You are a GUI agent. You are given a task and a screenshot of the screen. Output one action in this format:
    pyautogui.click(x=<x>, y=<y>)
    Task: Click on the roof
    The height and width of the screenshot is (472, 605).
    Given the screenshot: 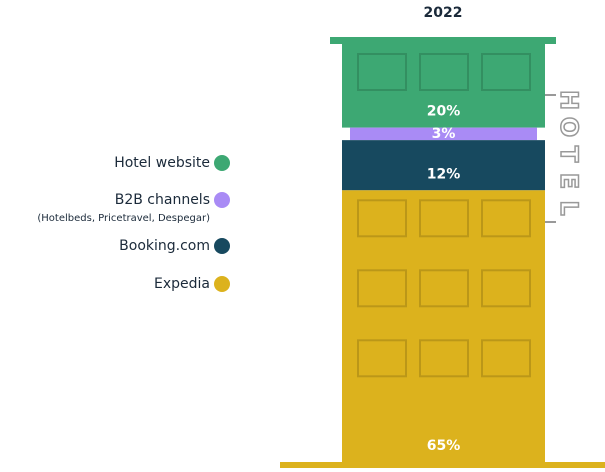 What is the action you would take?
    pyautogui.click(x=443, y=40)
    